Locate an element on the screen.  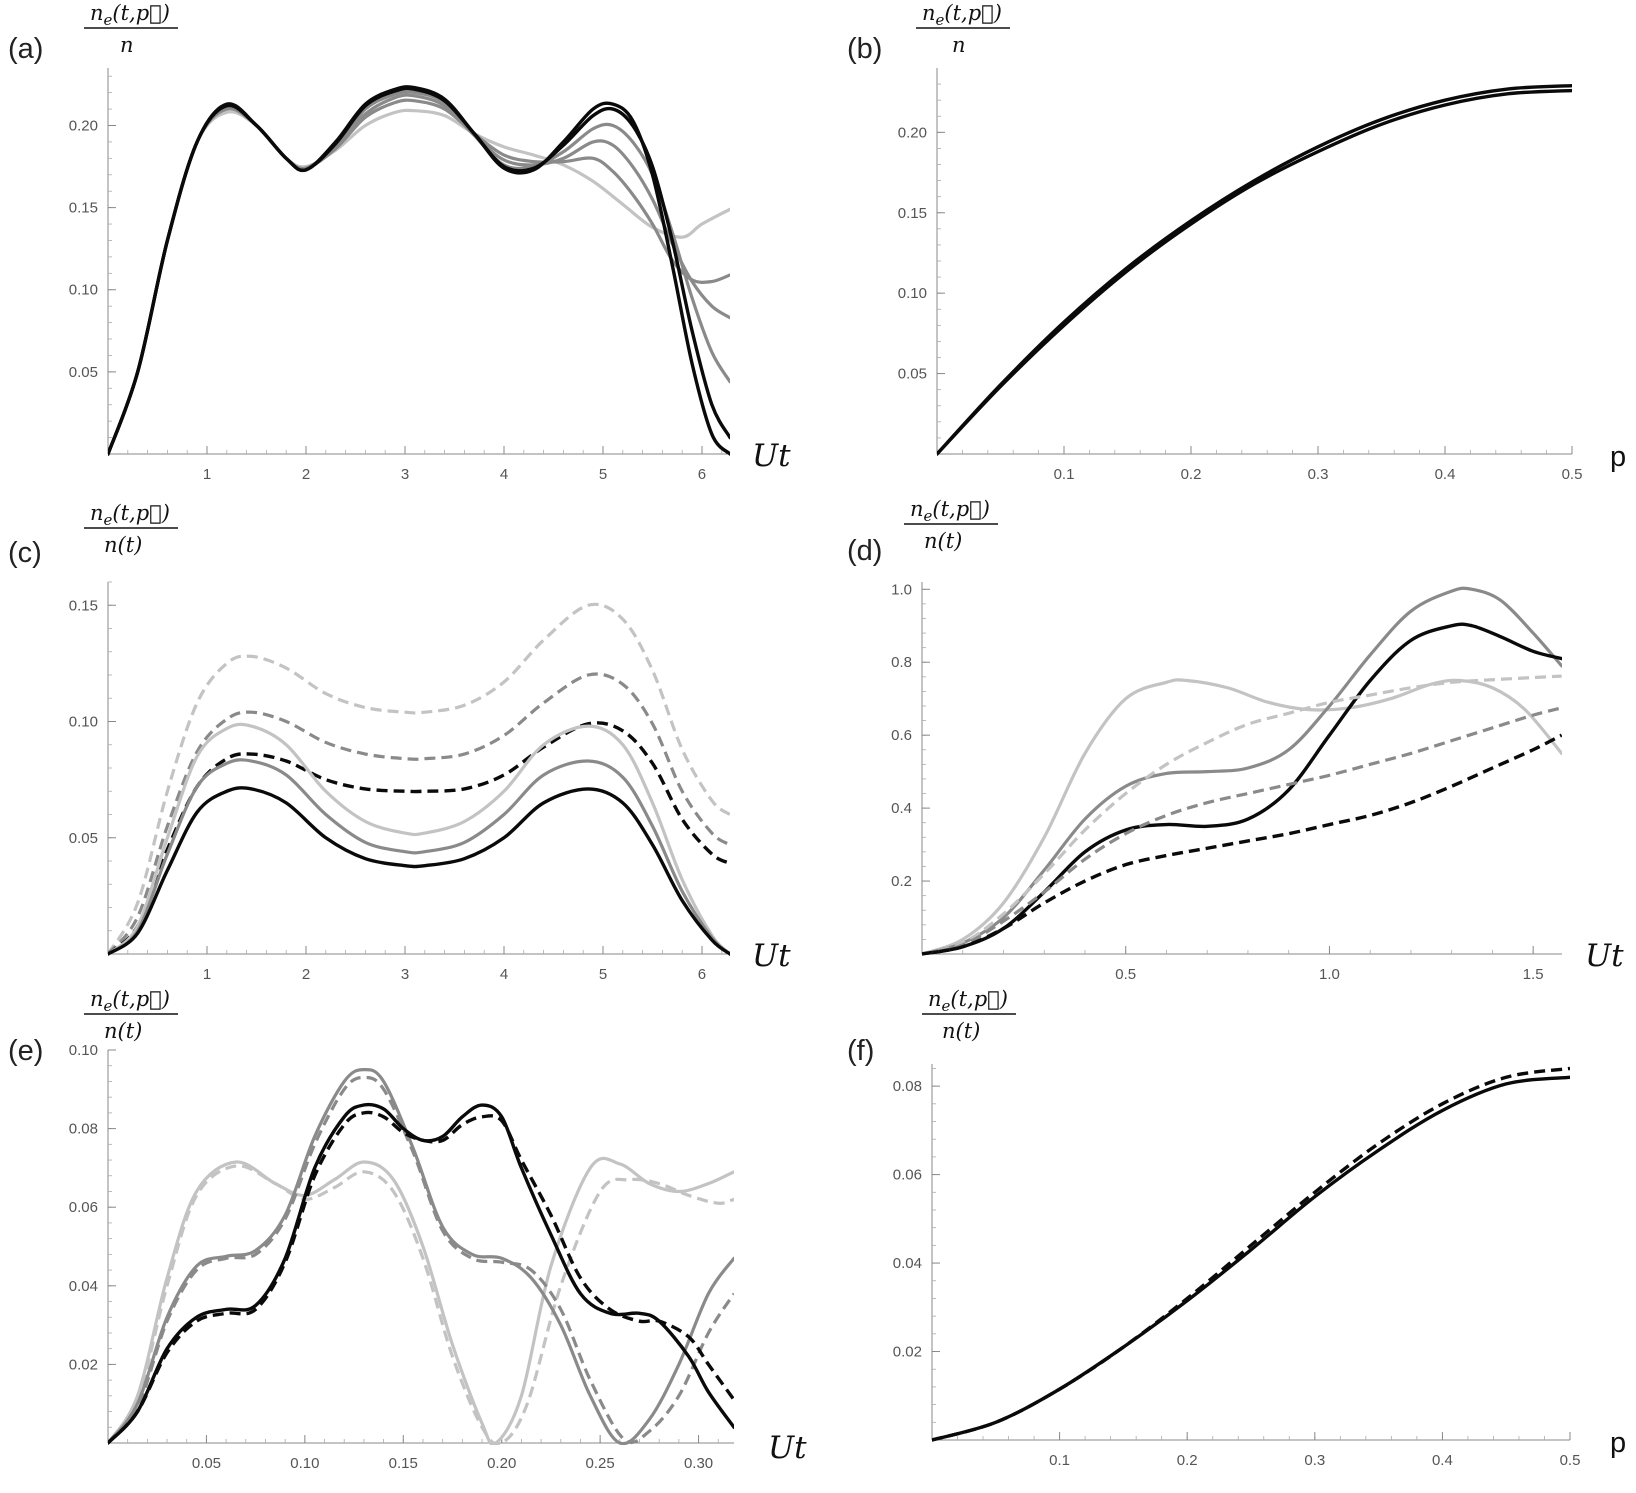
series-line-mid-solid is located at coordinates (419, 857).